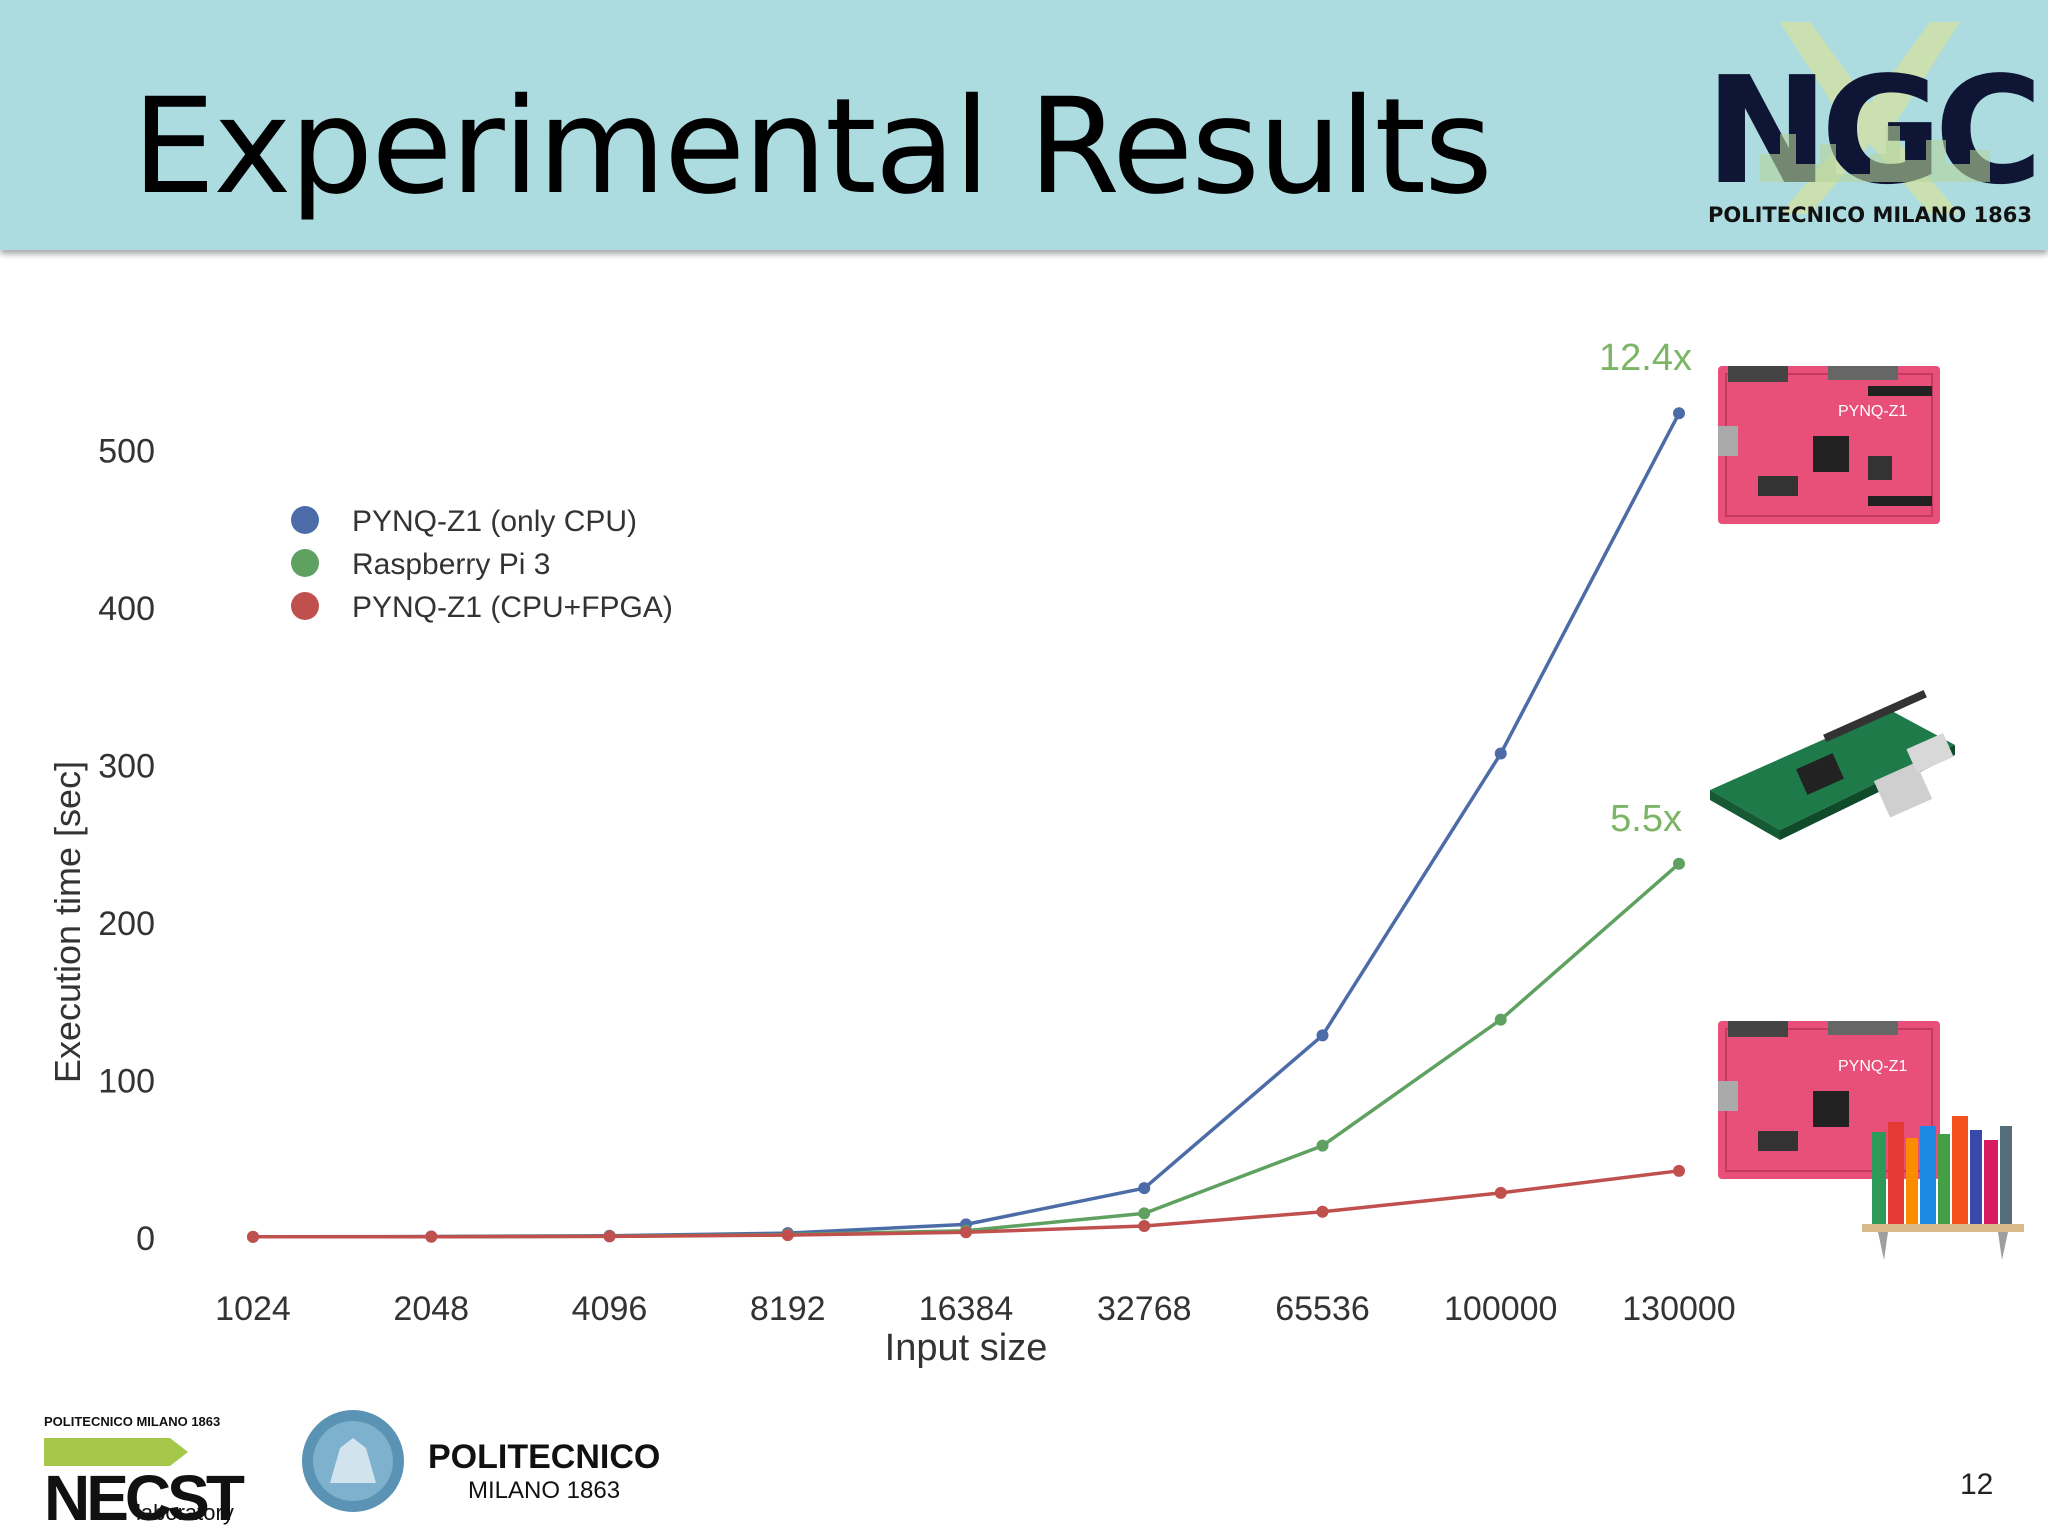 This screenshot has height=1537, width=2048. Describe the element at coordinates (116, 1452) in the screenshot. I see `necst-arrow-icon` at that location.